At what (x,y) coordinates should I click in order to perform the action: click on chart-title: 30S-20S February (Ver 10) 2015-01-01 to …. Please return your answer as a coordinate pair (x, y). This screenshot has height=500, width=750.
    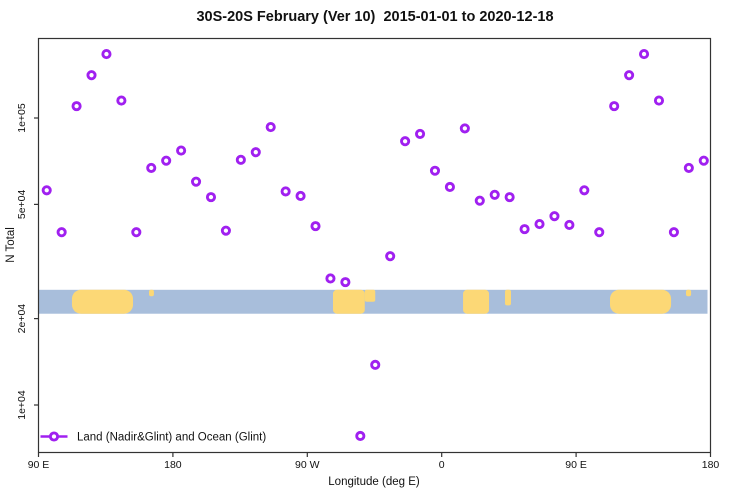
    Looking at the image, I should click on (375, 17).